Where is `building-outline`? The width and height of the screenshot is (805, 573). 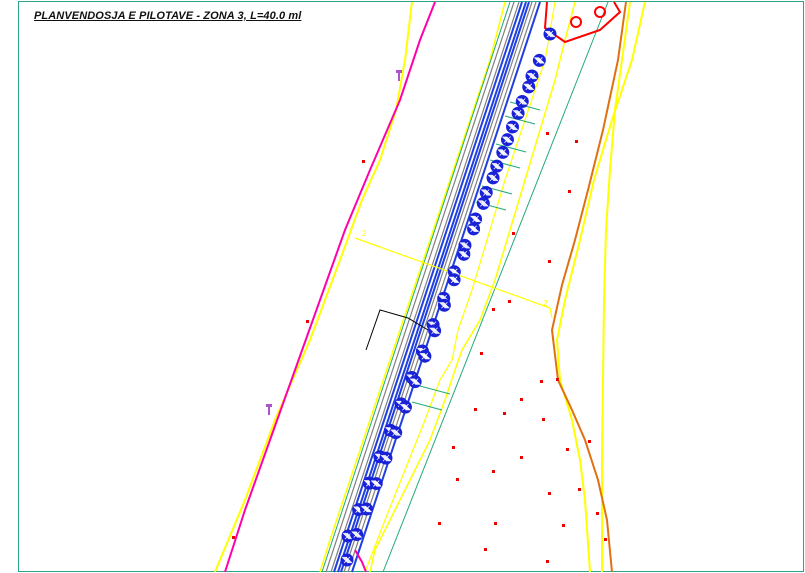 building-outline is located at coordinates (582, 22).